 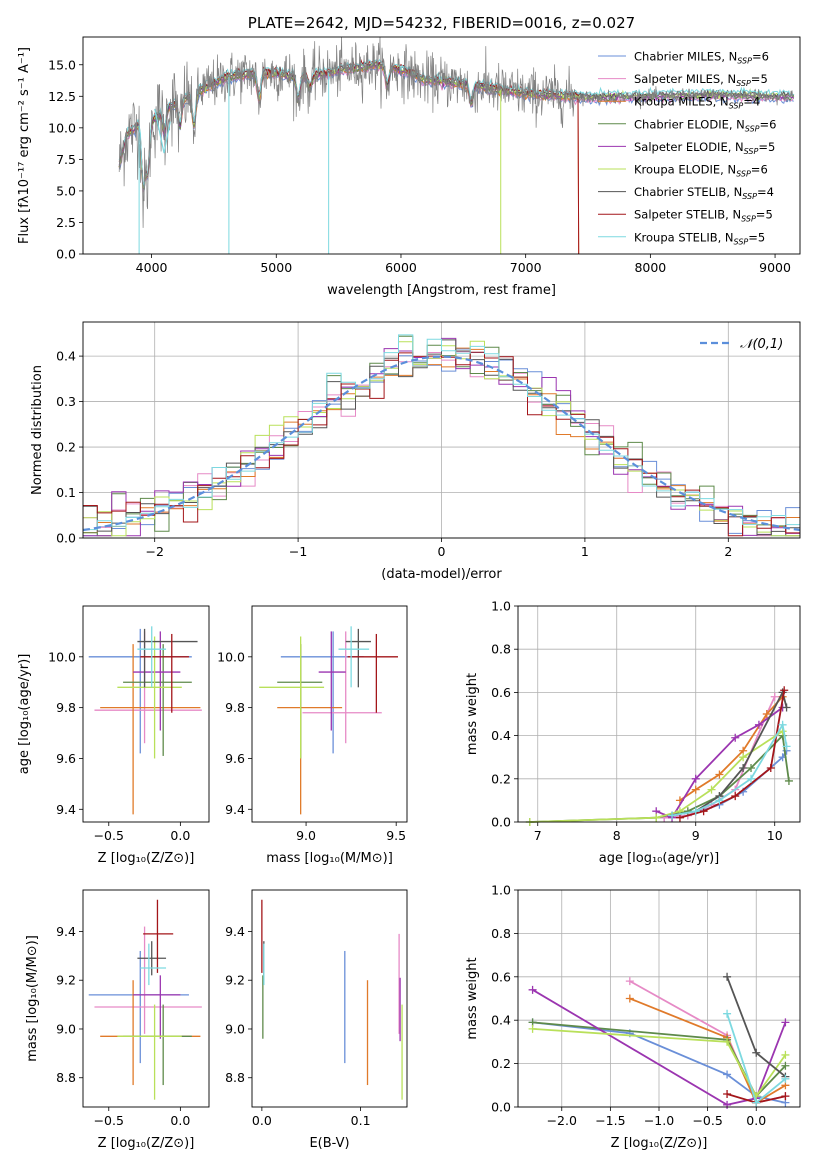 I want to click on massweight_vs_age-ytick-label: 0.2, so click(x=501, y=778).